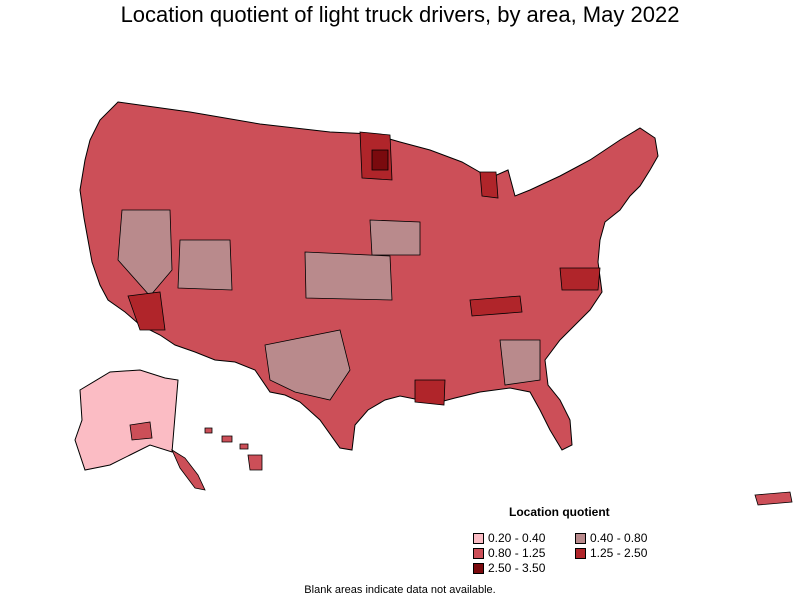 The height and width of the screenshot is (600, 800). I want to click on hawaii-islands, so click(233, 449).